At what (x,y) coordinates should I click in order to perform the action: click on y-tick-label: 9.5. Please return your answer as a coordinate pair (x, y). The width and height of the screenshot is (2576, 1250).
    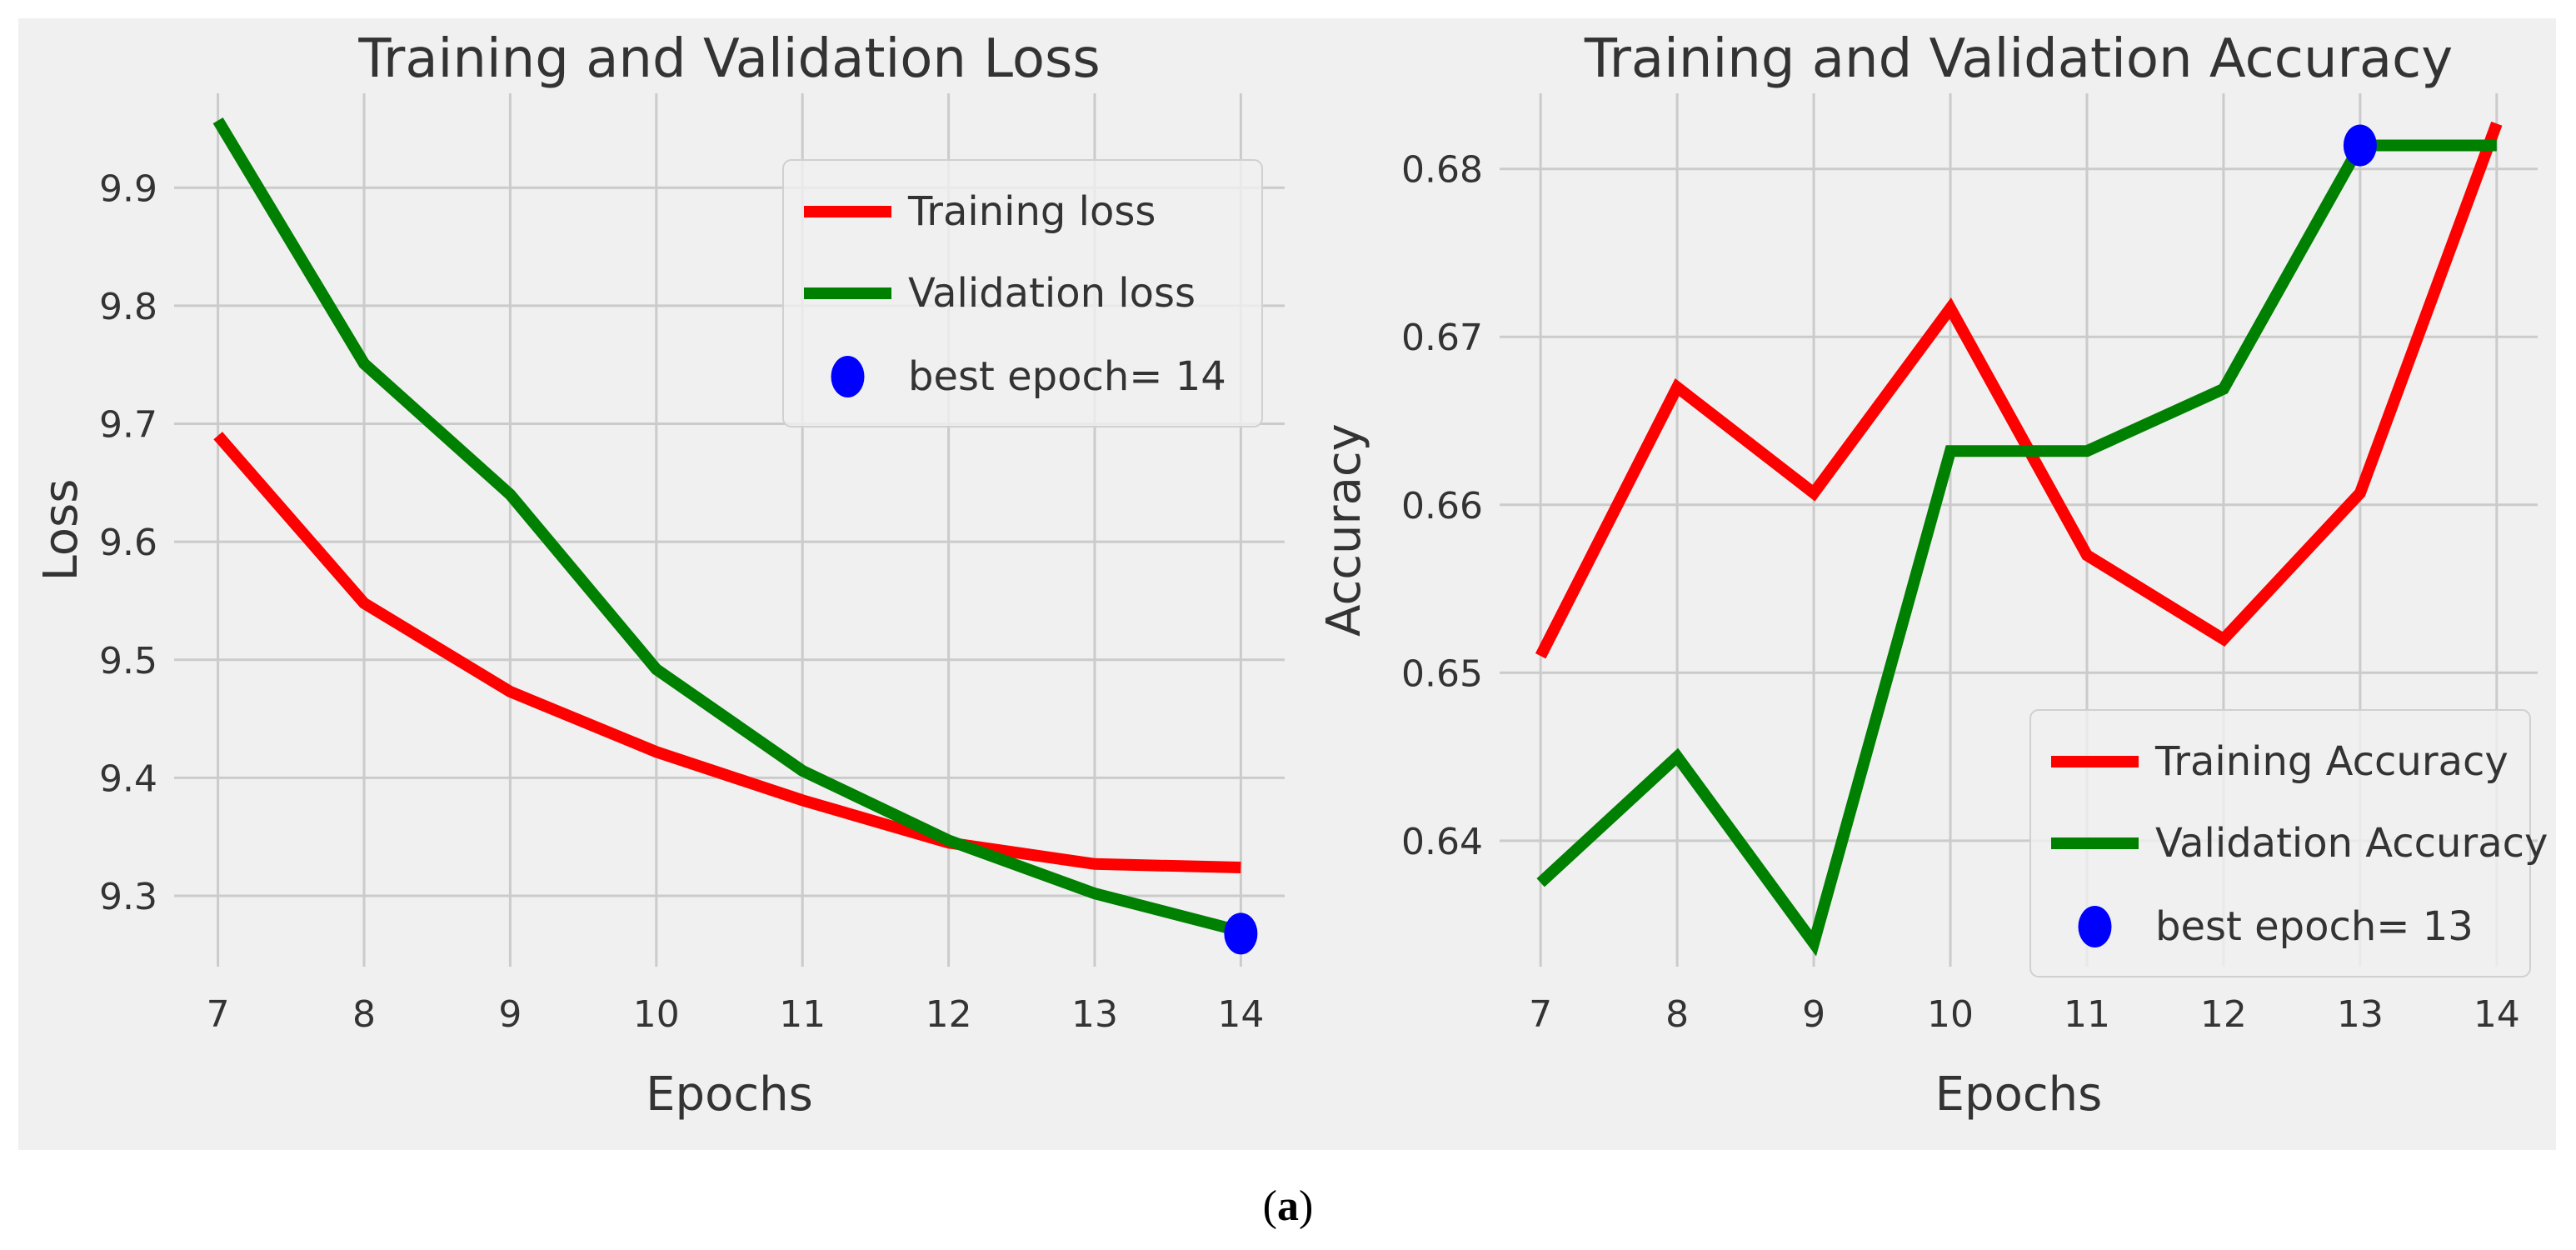
    Looking at the image, I should click on (128, 661).